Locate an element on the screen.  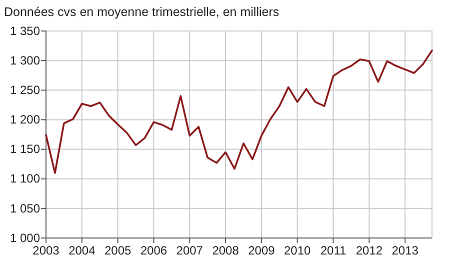
x-tick-label: 2005 is located at coordinates (118, 251).